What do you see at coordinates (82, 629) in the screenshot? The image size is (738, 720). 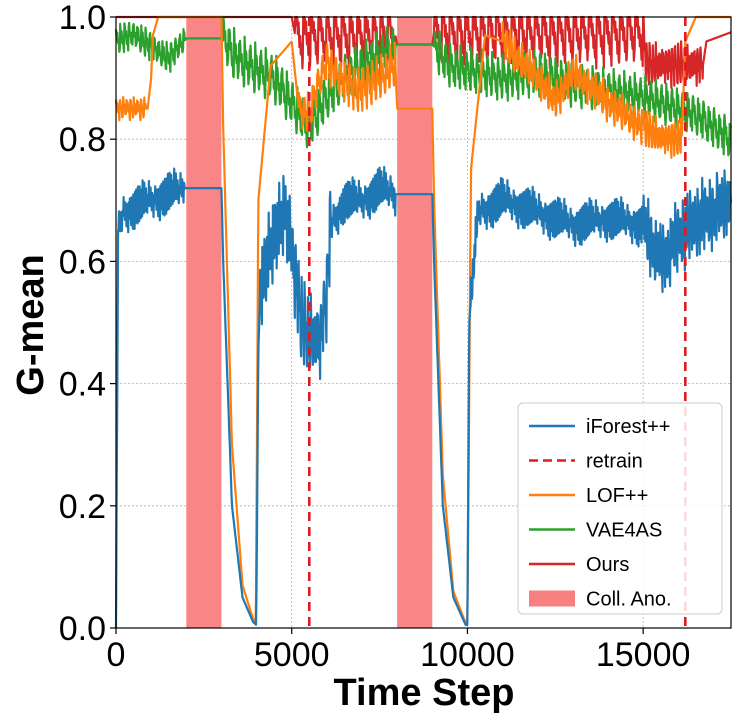 I see `y-tick-label: 0.0` at bounding box center [82, 629].